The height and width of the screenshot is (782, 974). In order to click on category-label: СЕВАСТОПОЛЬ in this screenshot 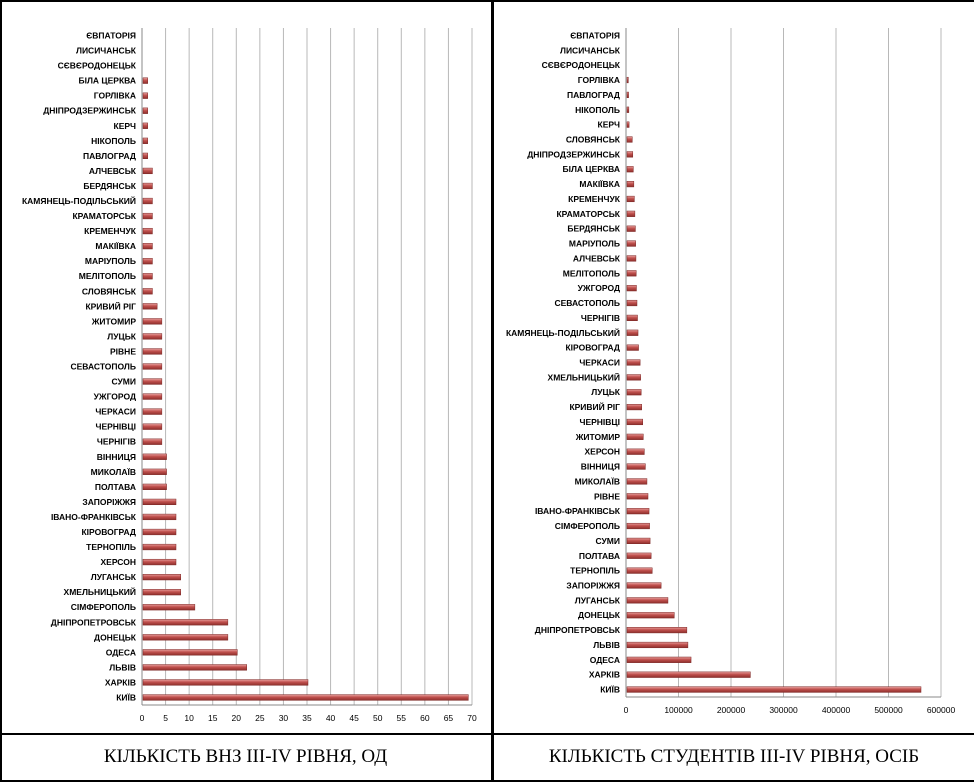, I will do `click(587, 303)`.